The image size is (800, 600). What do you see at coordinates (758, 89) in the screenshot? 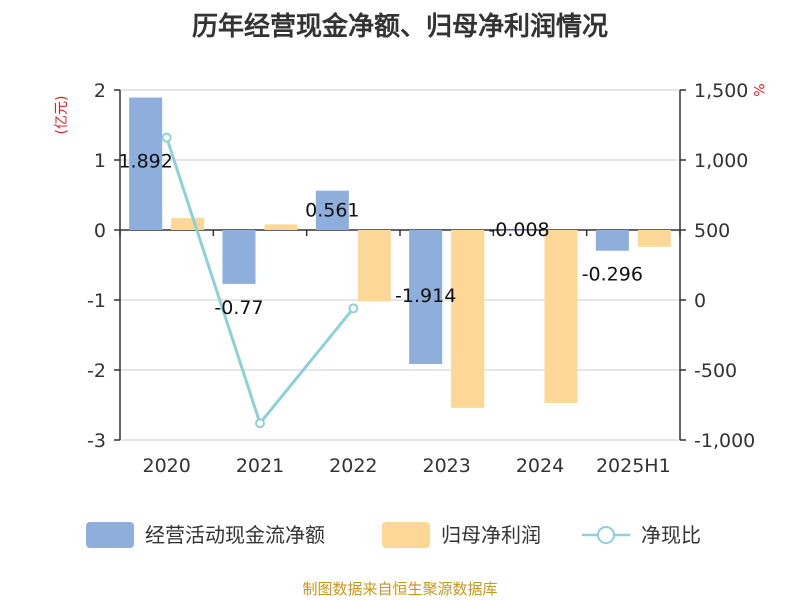
I see `right-axis-unit: %` at bounding box center [758, 89].